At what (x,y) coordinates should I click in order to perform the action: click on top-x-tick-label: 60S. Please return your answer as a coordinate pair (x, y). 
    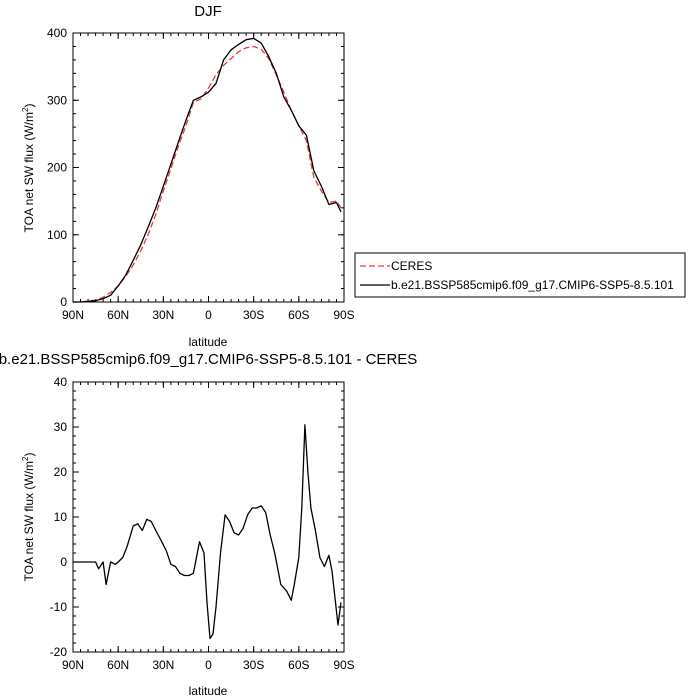
    Looking at the image, I should click on (298, 315).